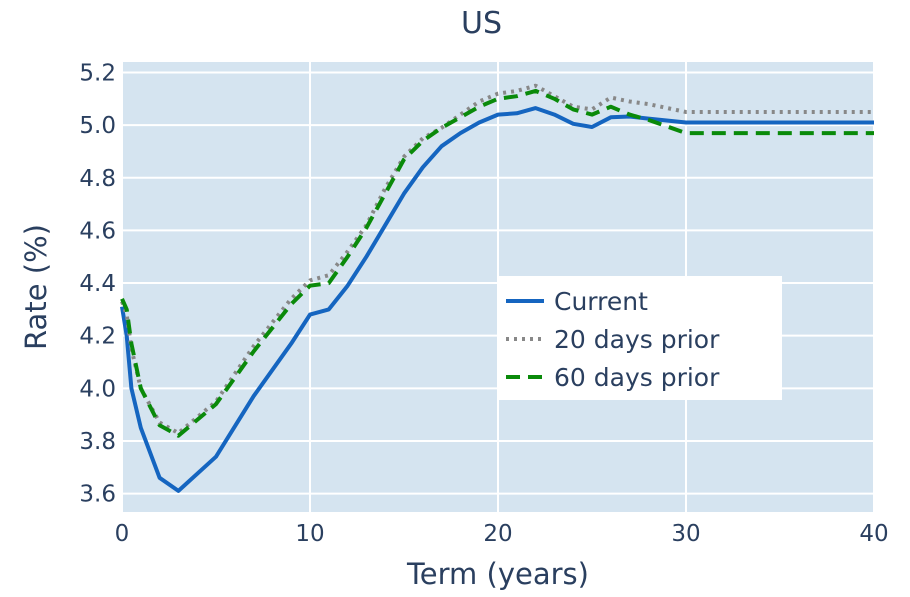 The height and width of the screenshot is (597, 910). I want to click on y-tick-label: 4.4, so click(97, 284).